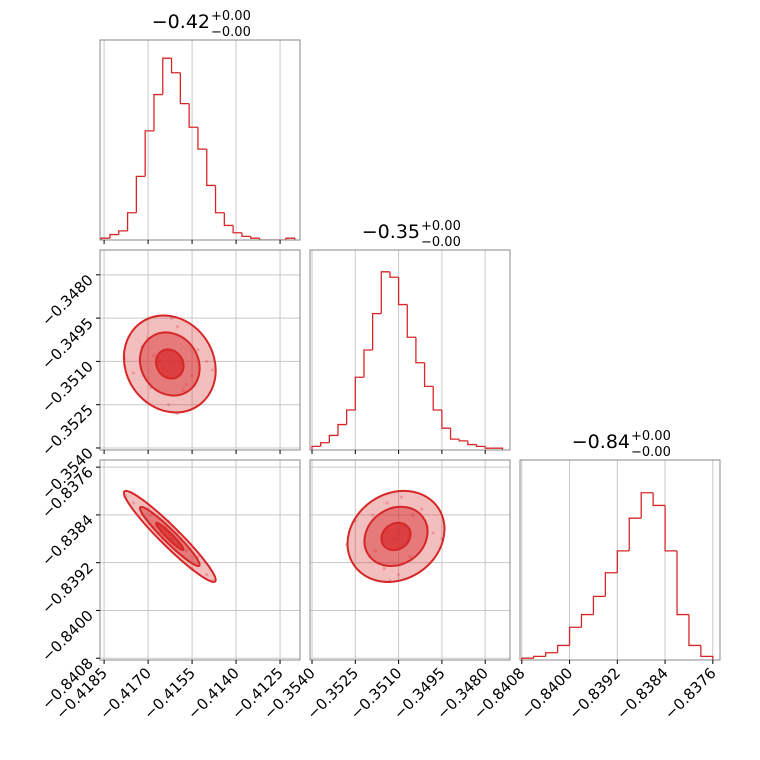 The width and height of the screenshot is (760, 760). I want to click on x-tick-label: −0.8392, so click(594, 693).